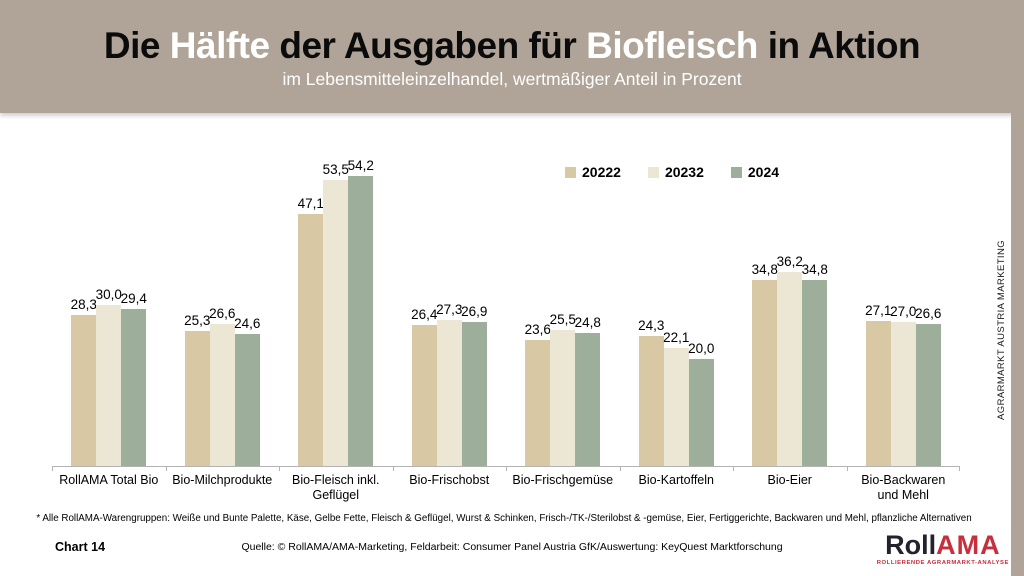 The image size is (1024, 576). I want to click on logo-ama-text: AMA, so click(968, 545).